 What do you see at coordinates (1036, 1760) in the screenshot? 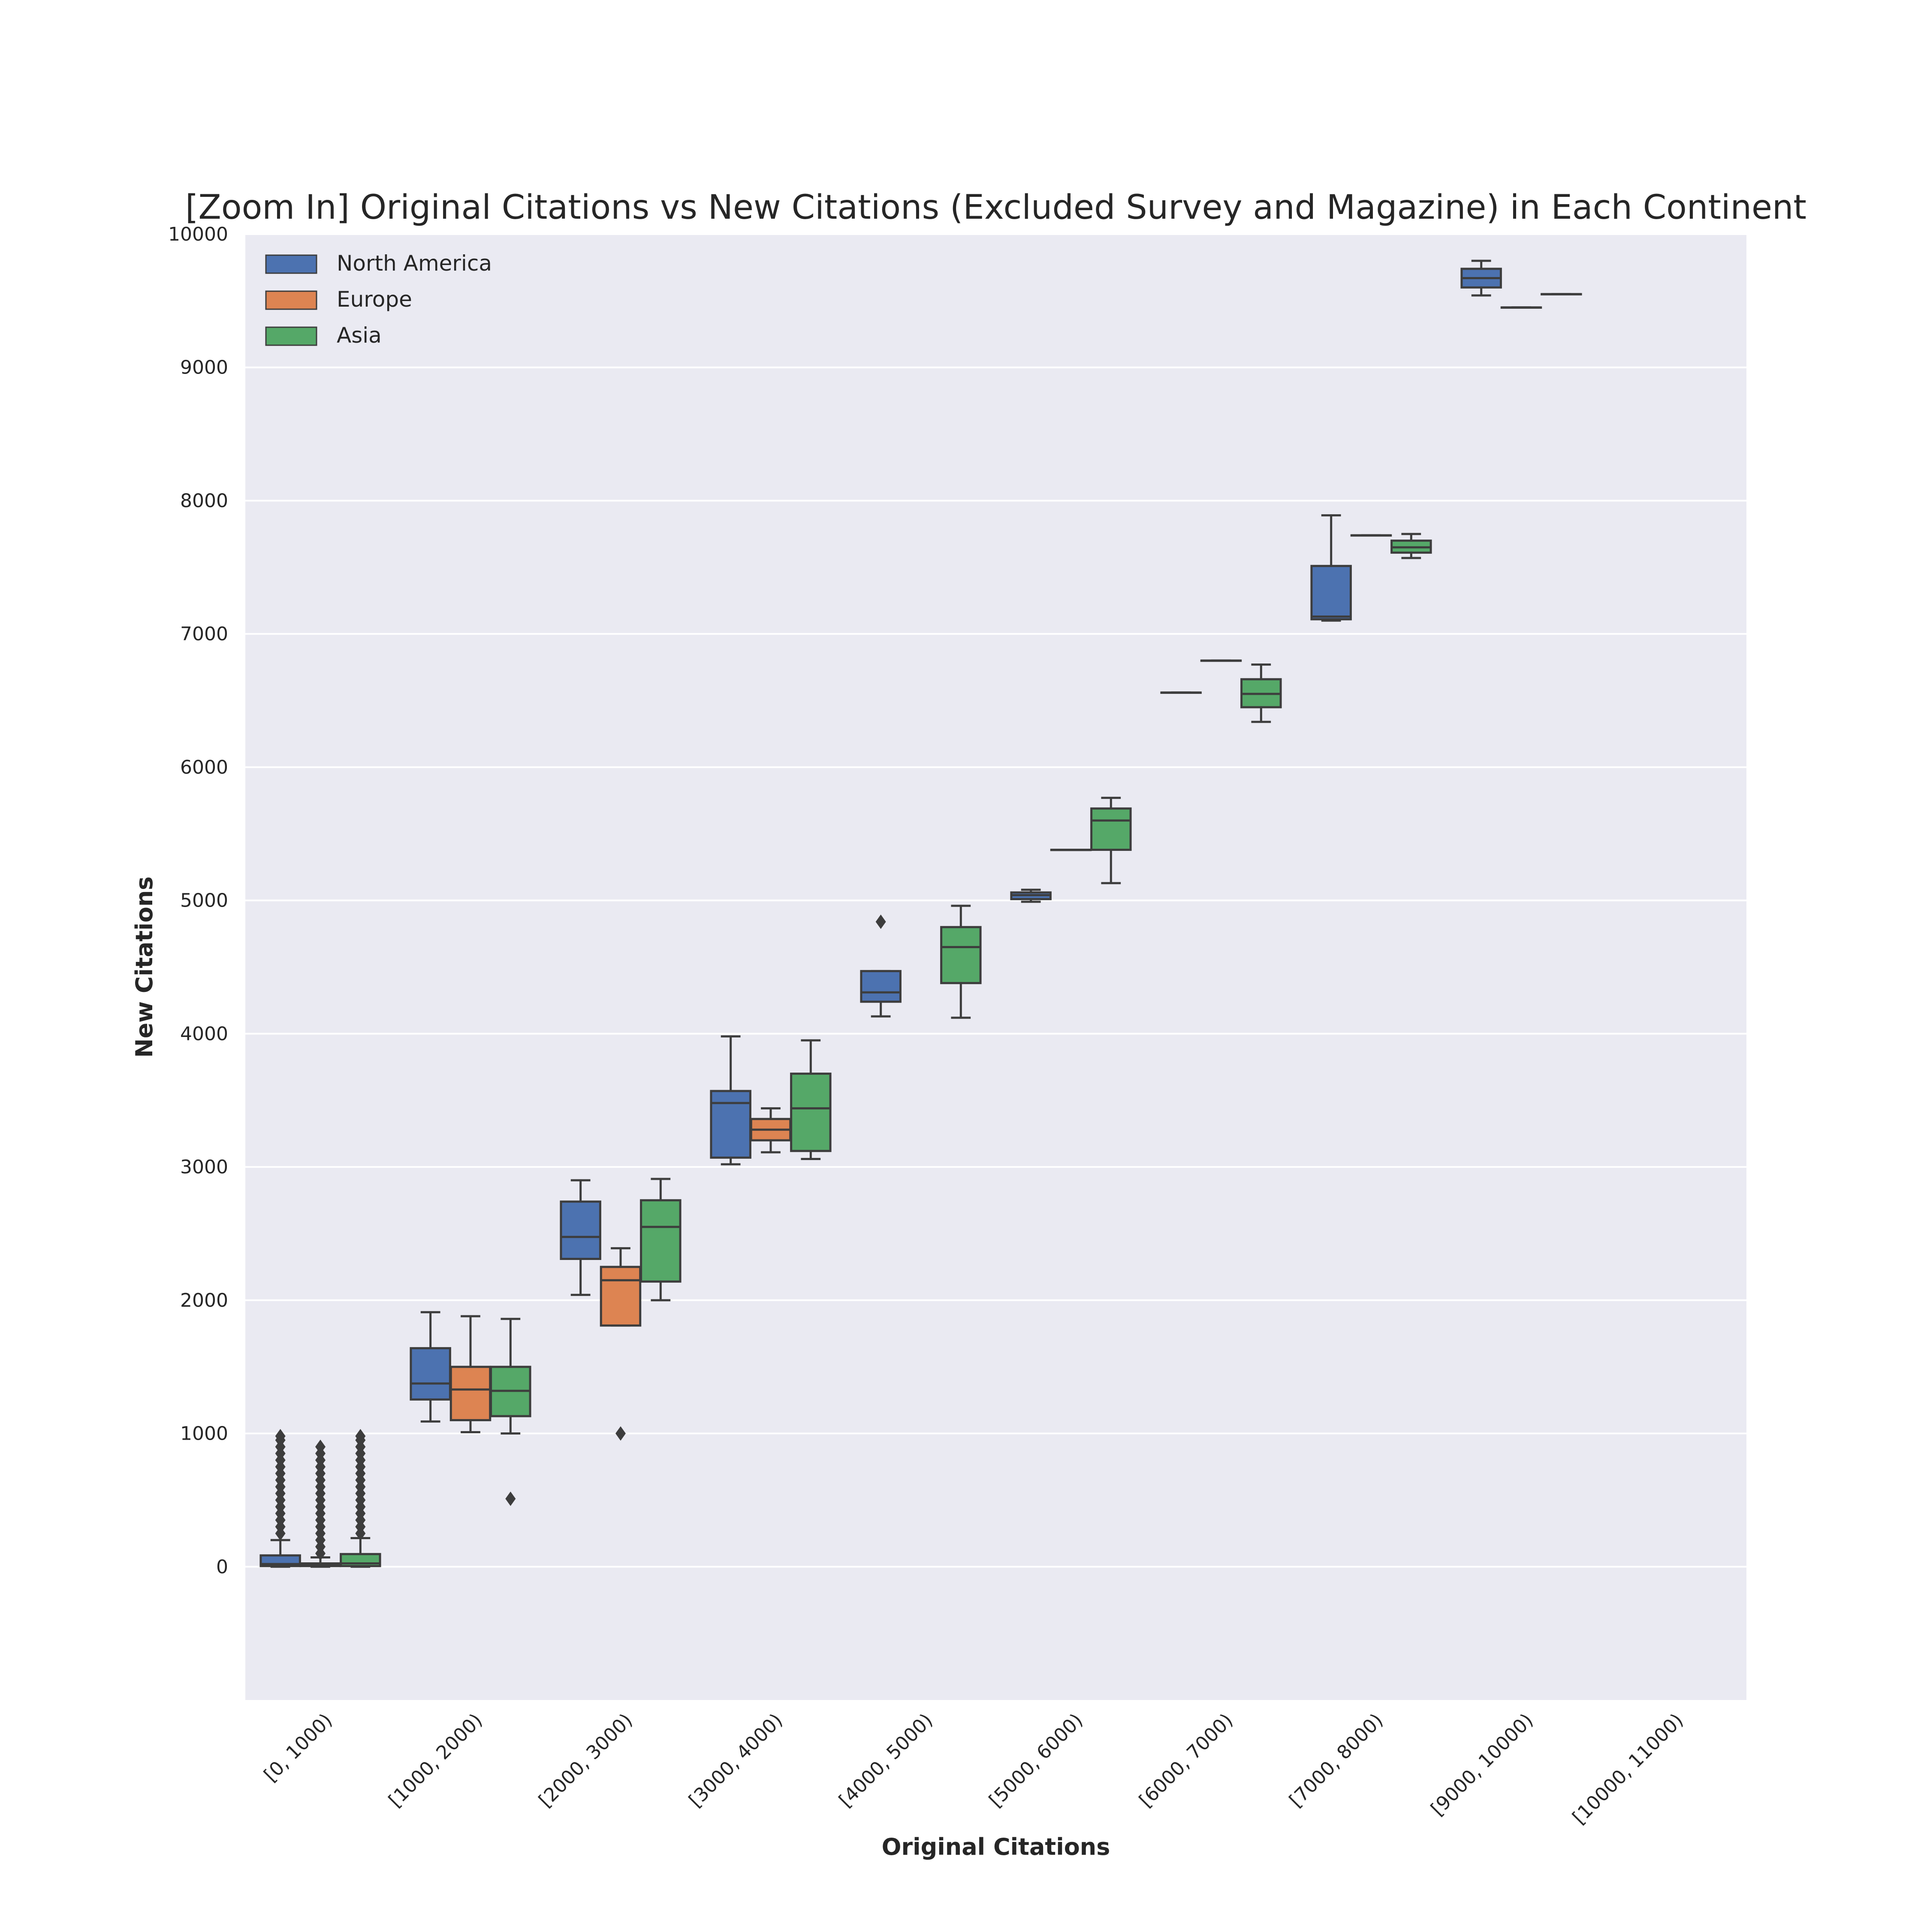
I see `x-tick-label: [5000, 6000)` at bounding box center [1036, 1760].